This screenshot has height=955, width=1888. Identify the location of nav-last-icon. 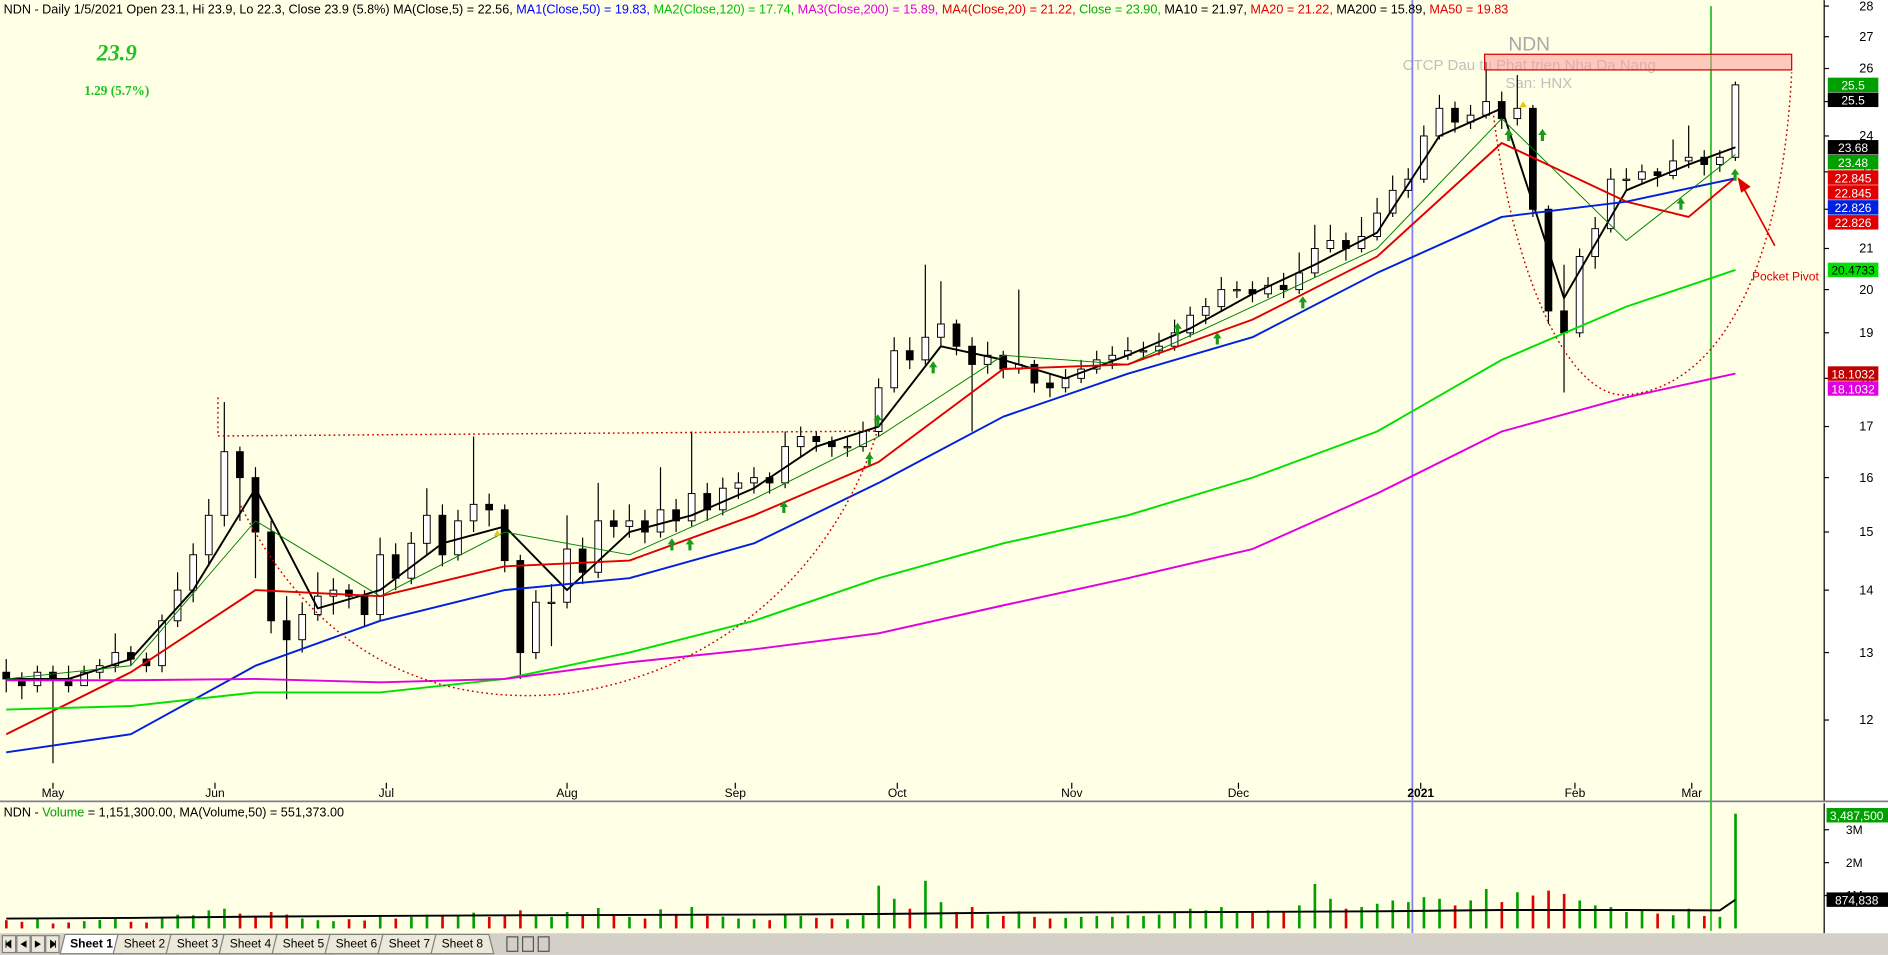
(53, 944).